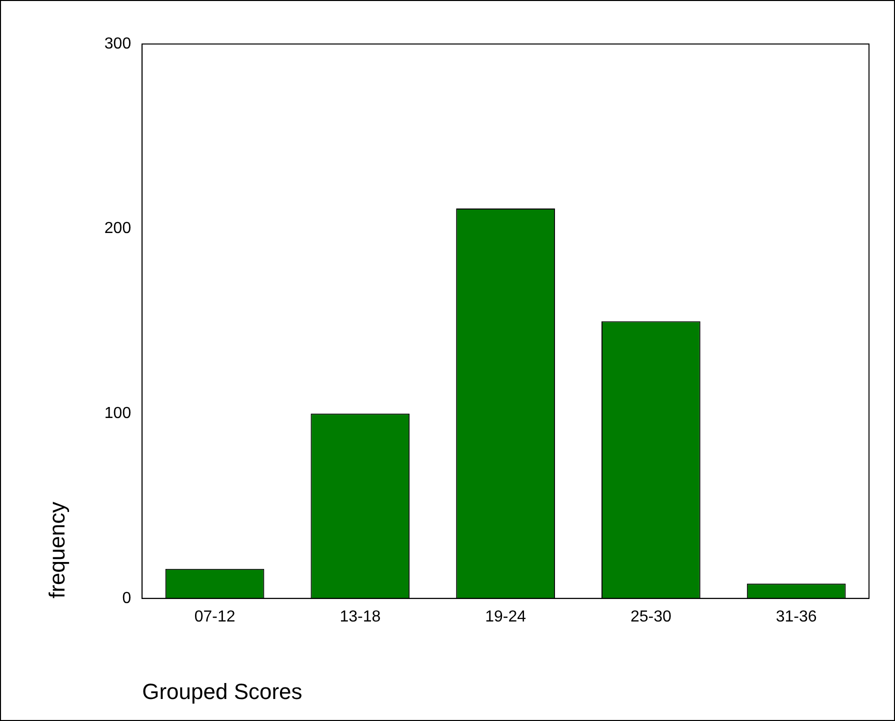 This screenshot has width=895, height=721. What do you see at coordinates (796, 617) in the screenshot?
I see `x-tick-label: 31-36` at bounding box center [796, 617].